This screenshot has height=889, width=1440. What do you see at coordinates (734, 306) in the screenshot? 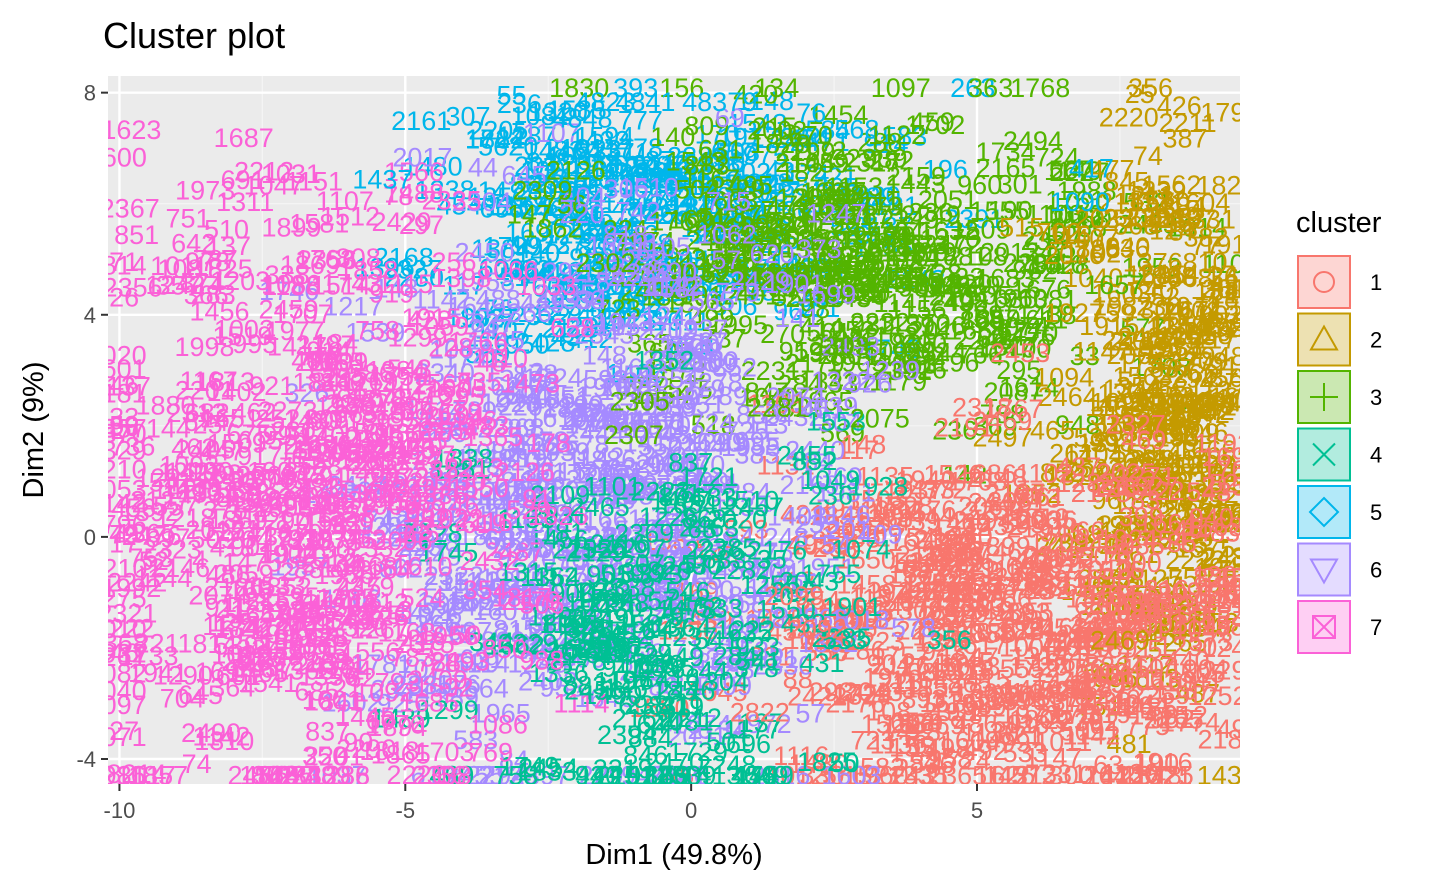
I see `cluster-5-point: 306` at bounding box center [734, 306].